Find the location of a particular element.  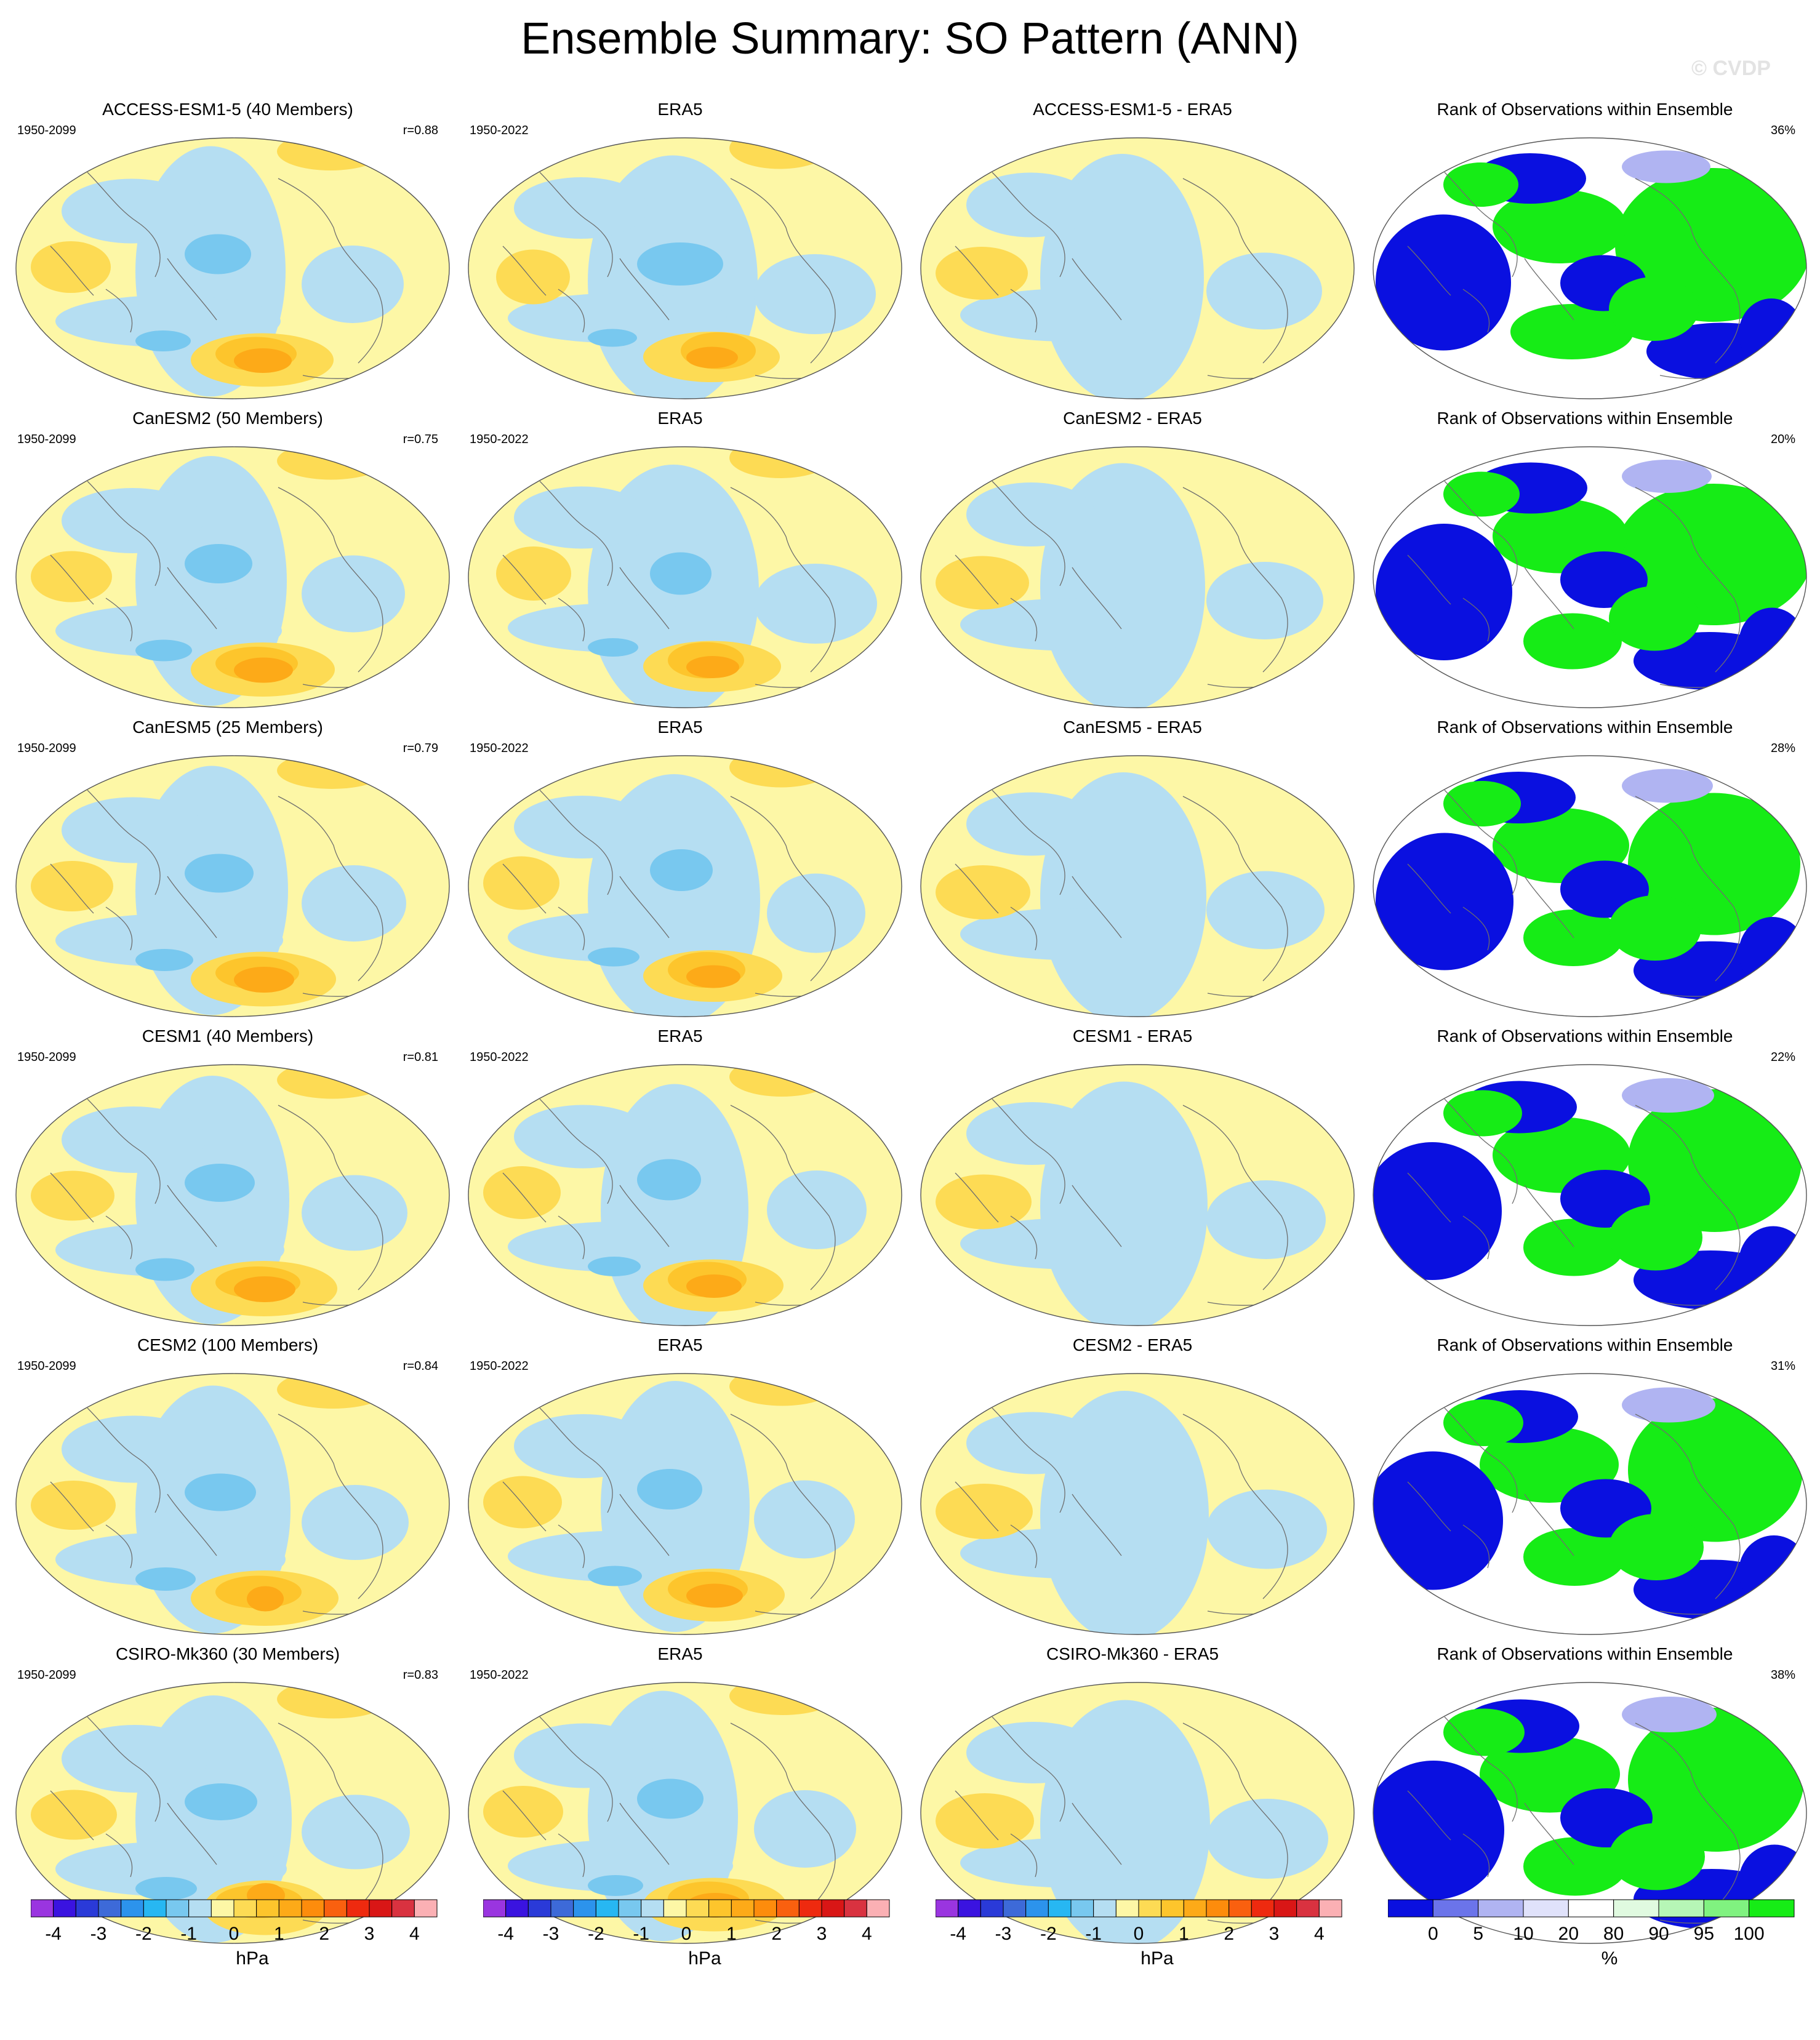

panel-title: CanESM2 - ERA5 is located at coordinates (1132, 418).